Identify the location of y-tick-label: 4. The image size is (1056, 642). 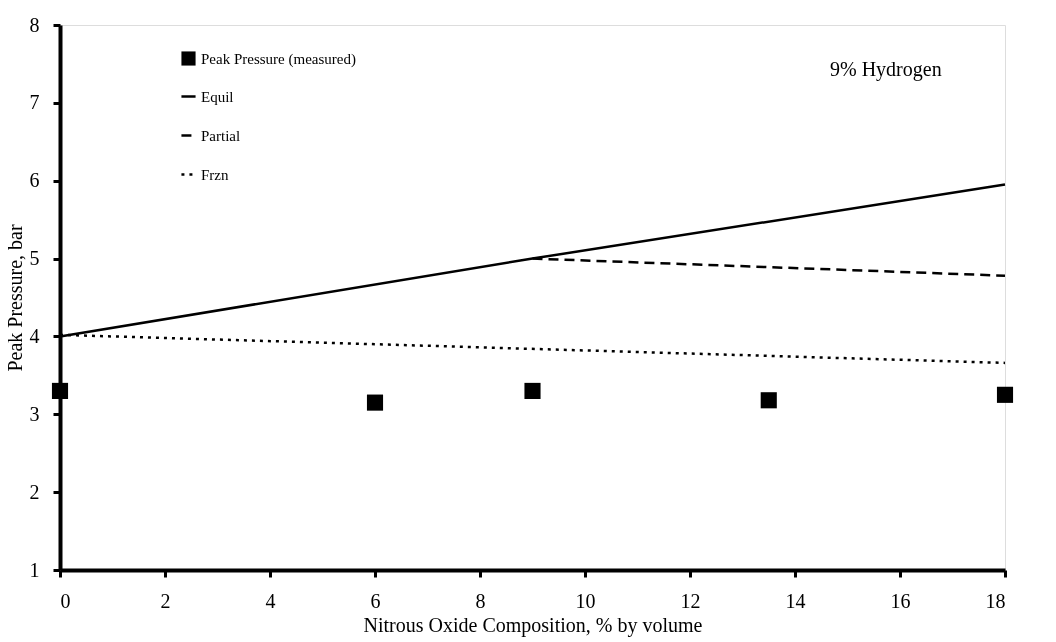
(34, 335).